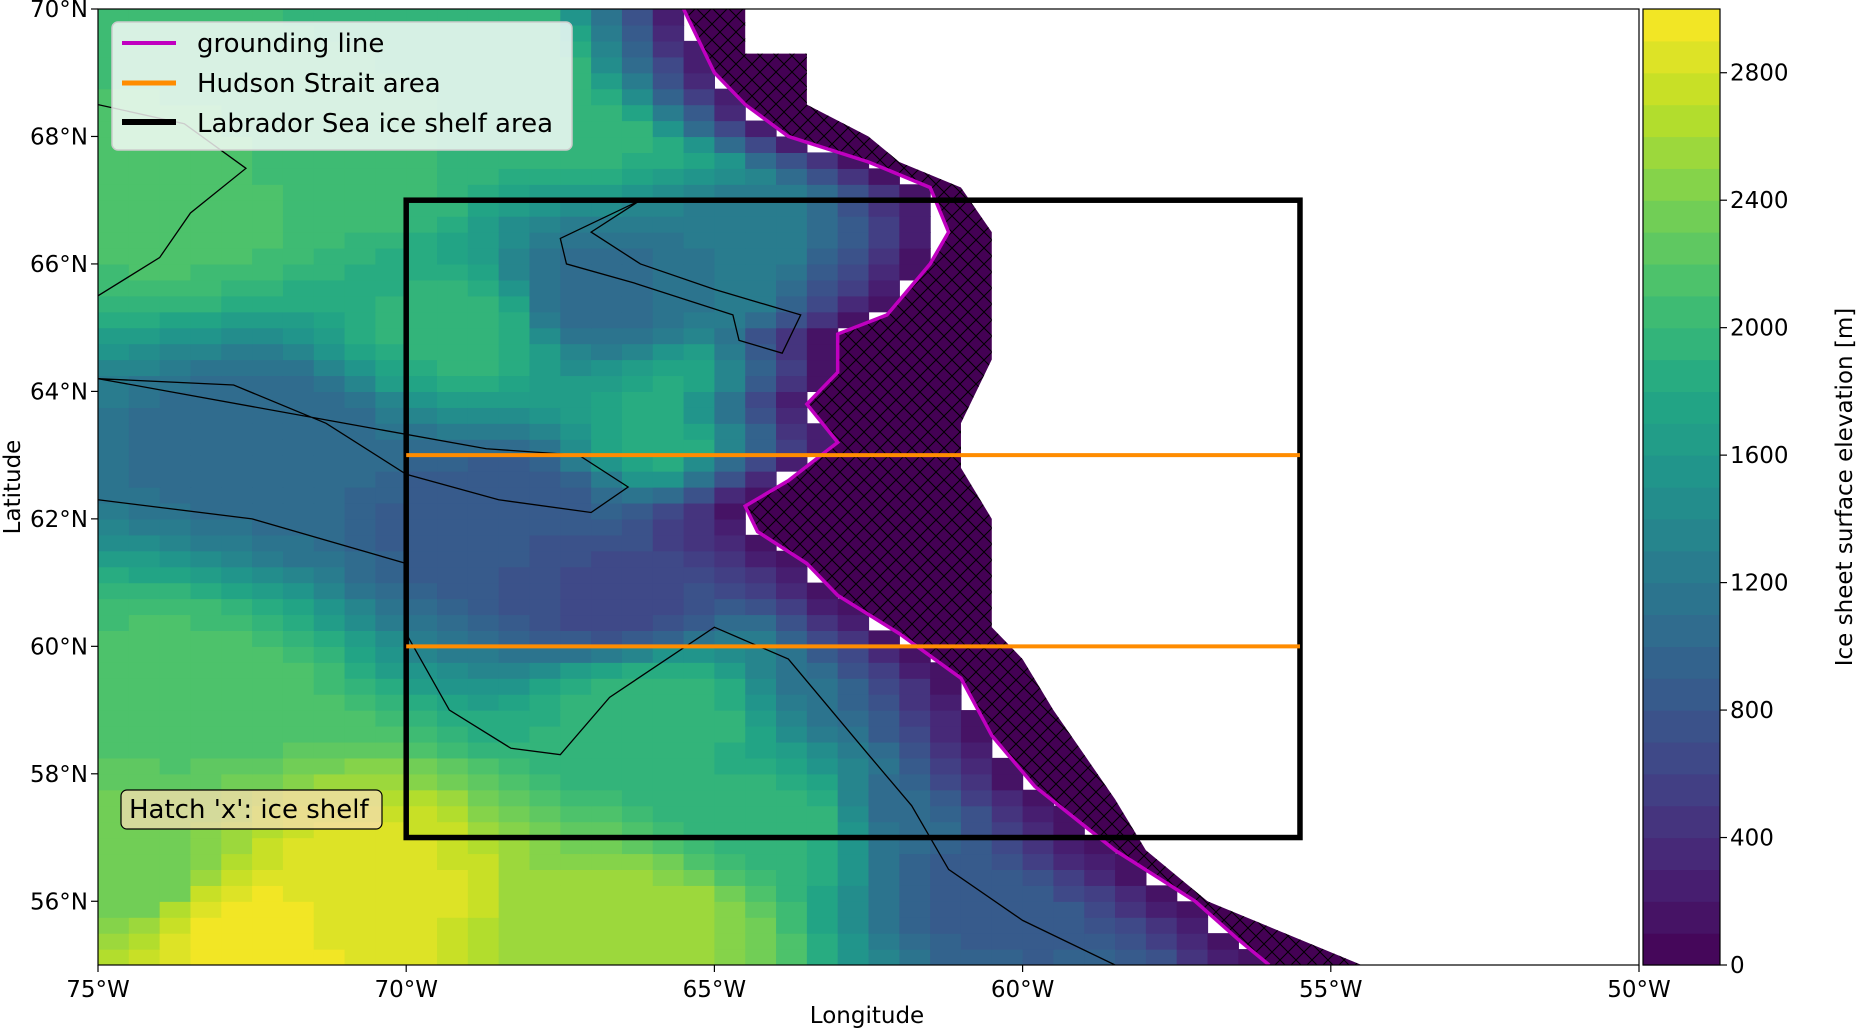  What do you see at coordinates (64, 457) in the screenshot?
I see `y-axis: 56°N 58°N 60°N 62°N 64°N 66°N 68°N 70°N` at bounding box center [64, 457].